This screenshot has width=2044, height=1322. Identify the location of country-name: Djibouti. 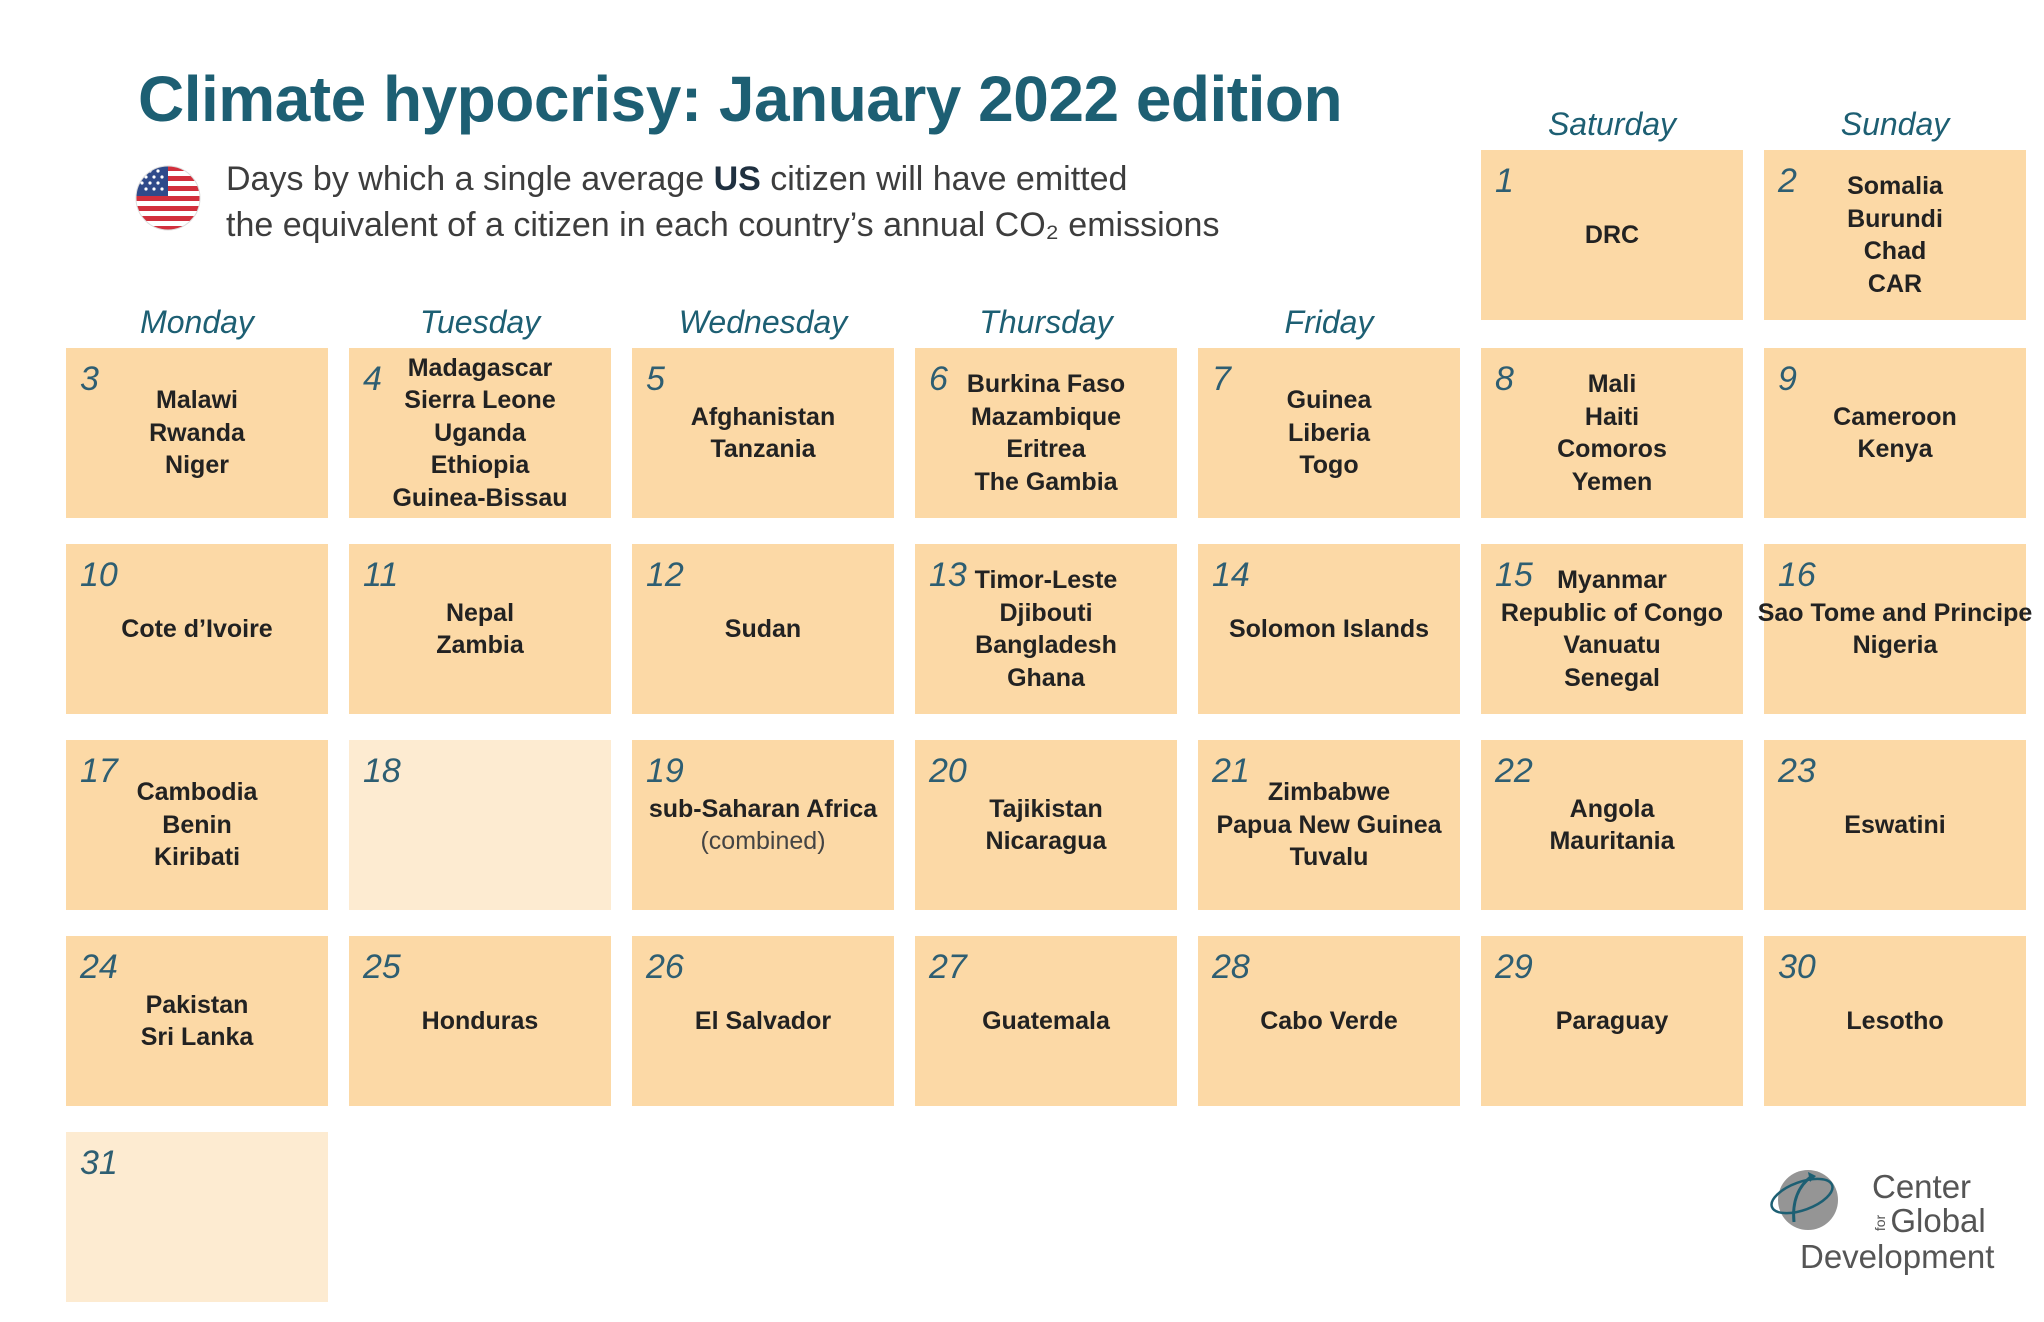
(1046, 612).